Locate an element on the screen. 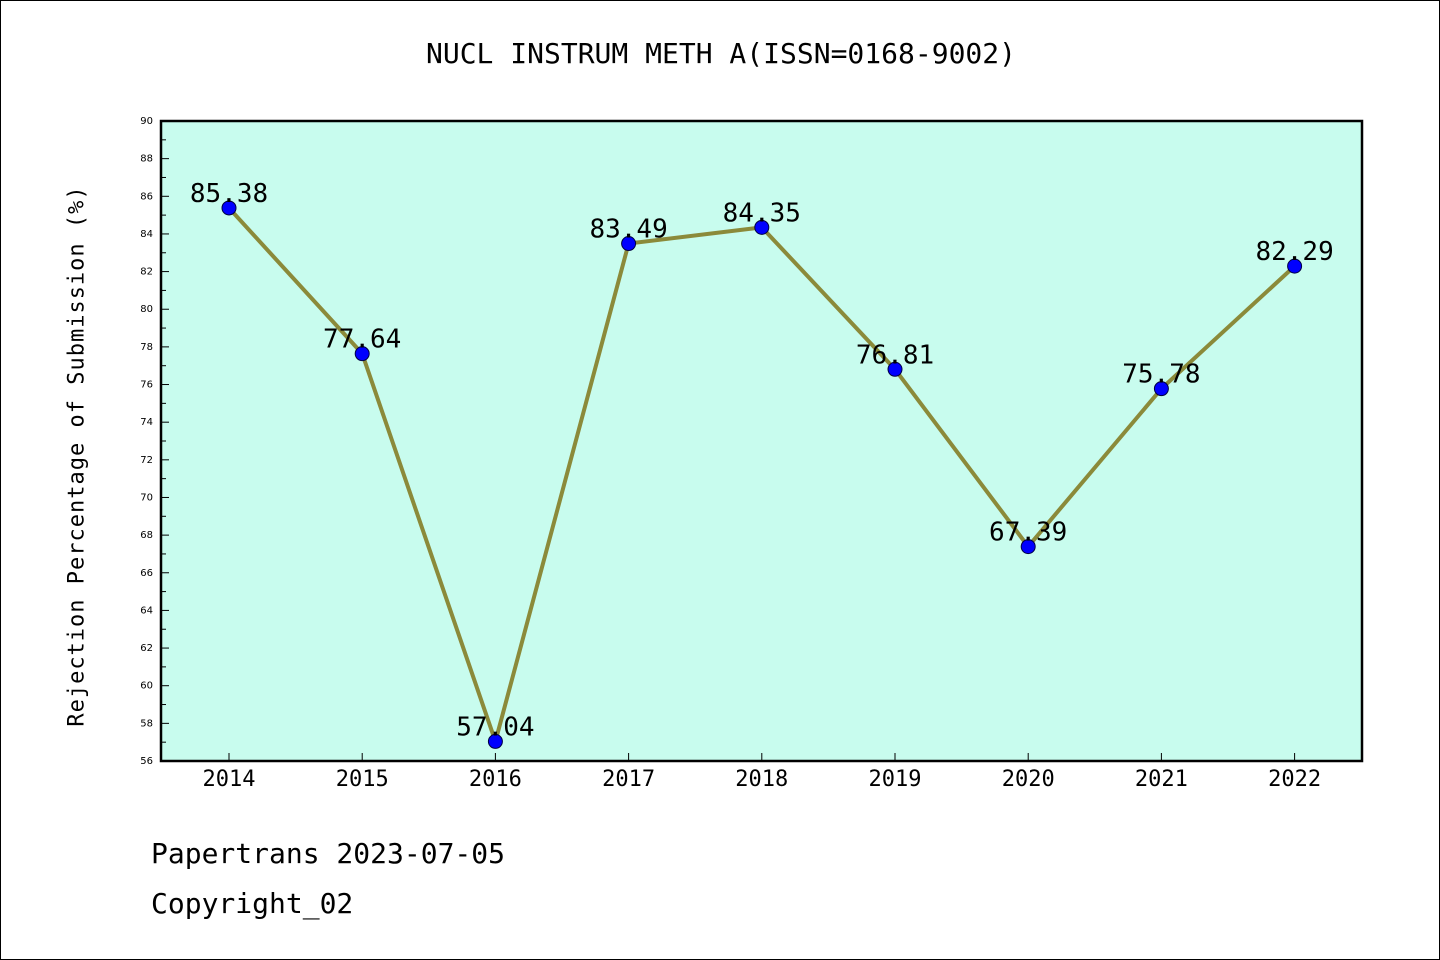 The width and height of the screenshot is (1440, 960). y-tick-label: 82 is located at coordinates (146, 272).